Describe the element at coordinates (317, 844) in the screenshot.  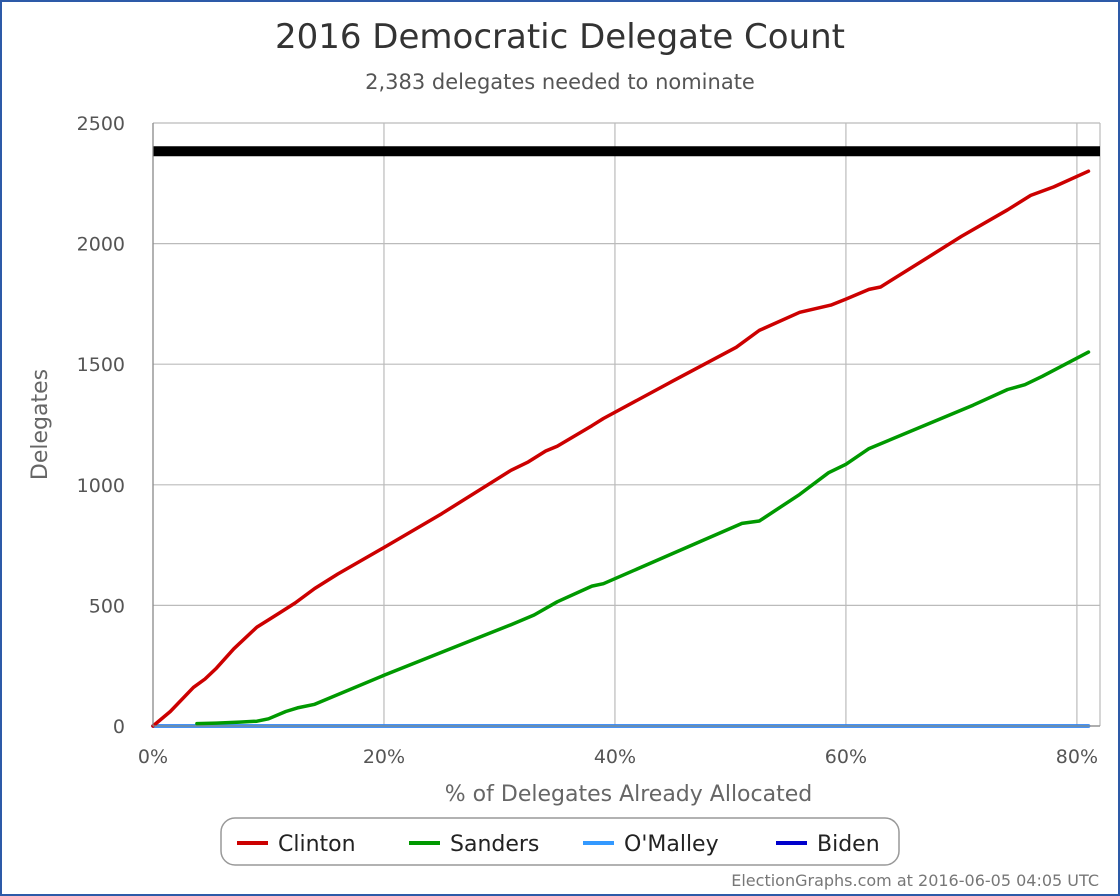
I see `legend-label: Clinton` at that location.